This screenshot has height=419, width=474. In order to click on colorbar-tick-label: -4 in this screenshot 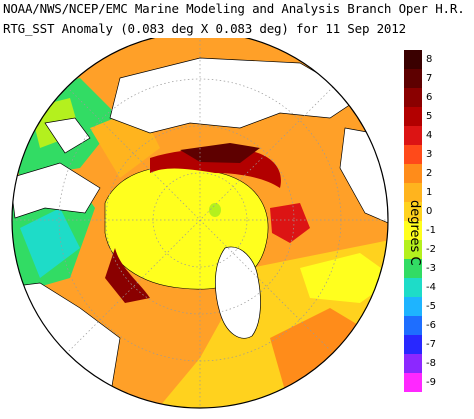, I will do `click(431, 287)`.